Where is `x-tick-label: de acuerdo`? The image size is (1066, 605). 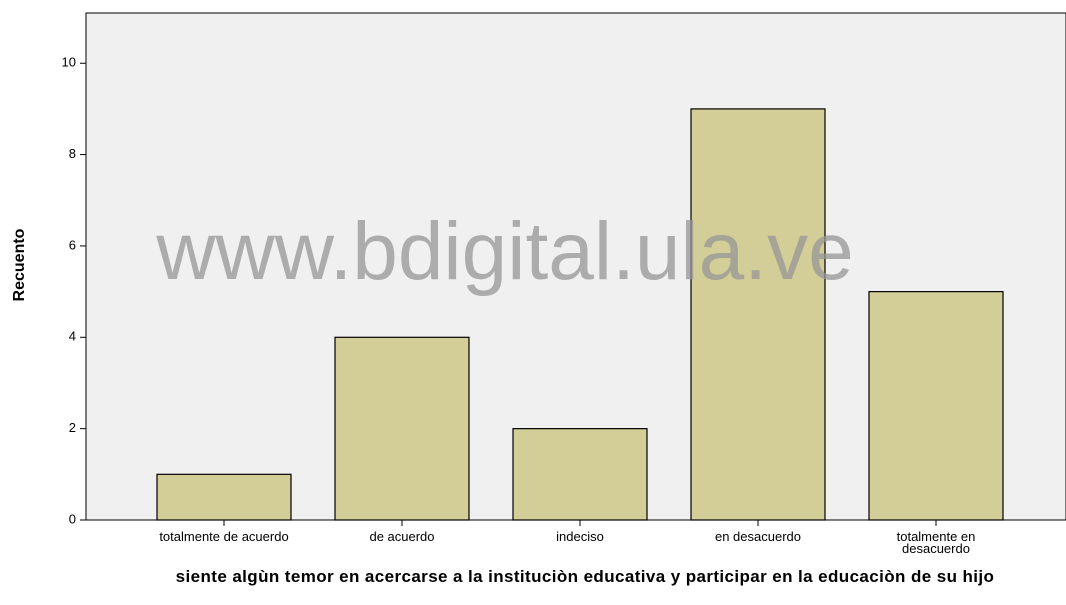 x-tick-label: de acuerdo is located at coordinates (402, 536).